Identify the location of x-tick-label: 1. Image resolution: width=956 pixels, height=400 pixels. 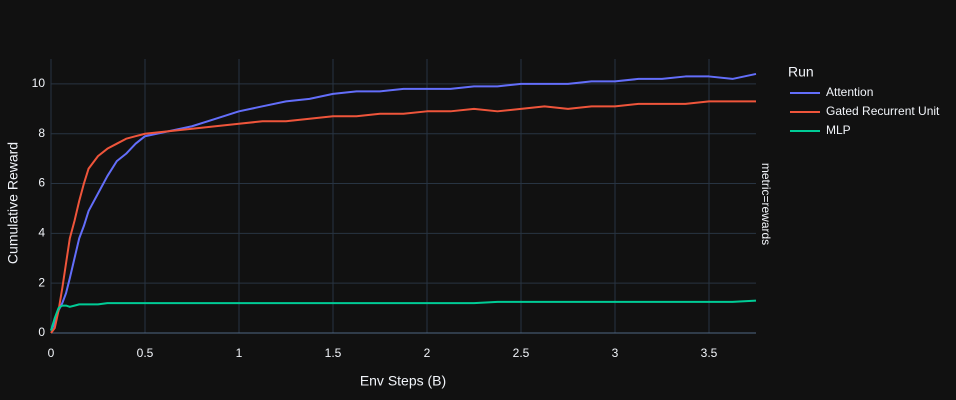
(239, 353).